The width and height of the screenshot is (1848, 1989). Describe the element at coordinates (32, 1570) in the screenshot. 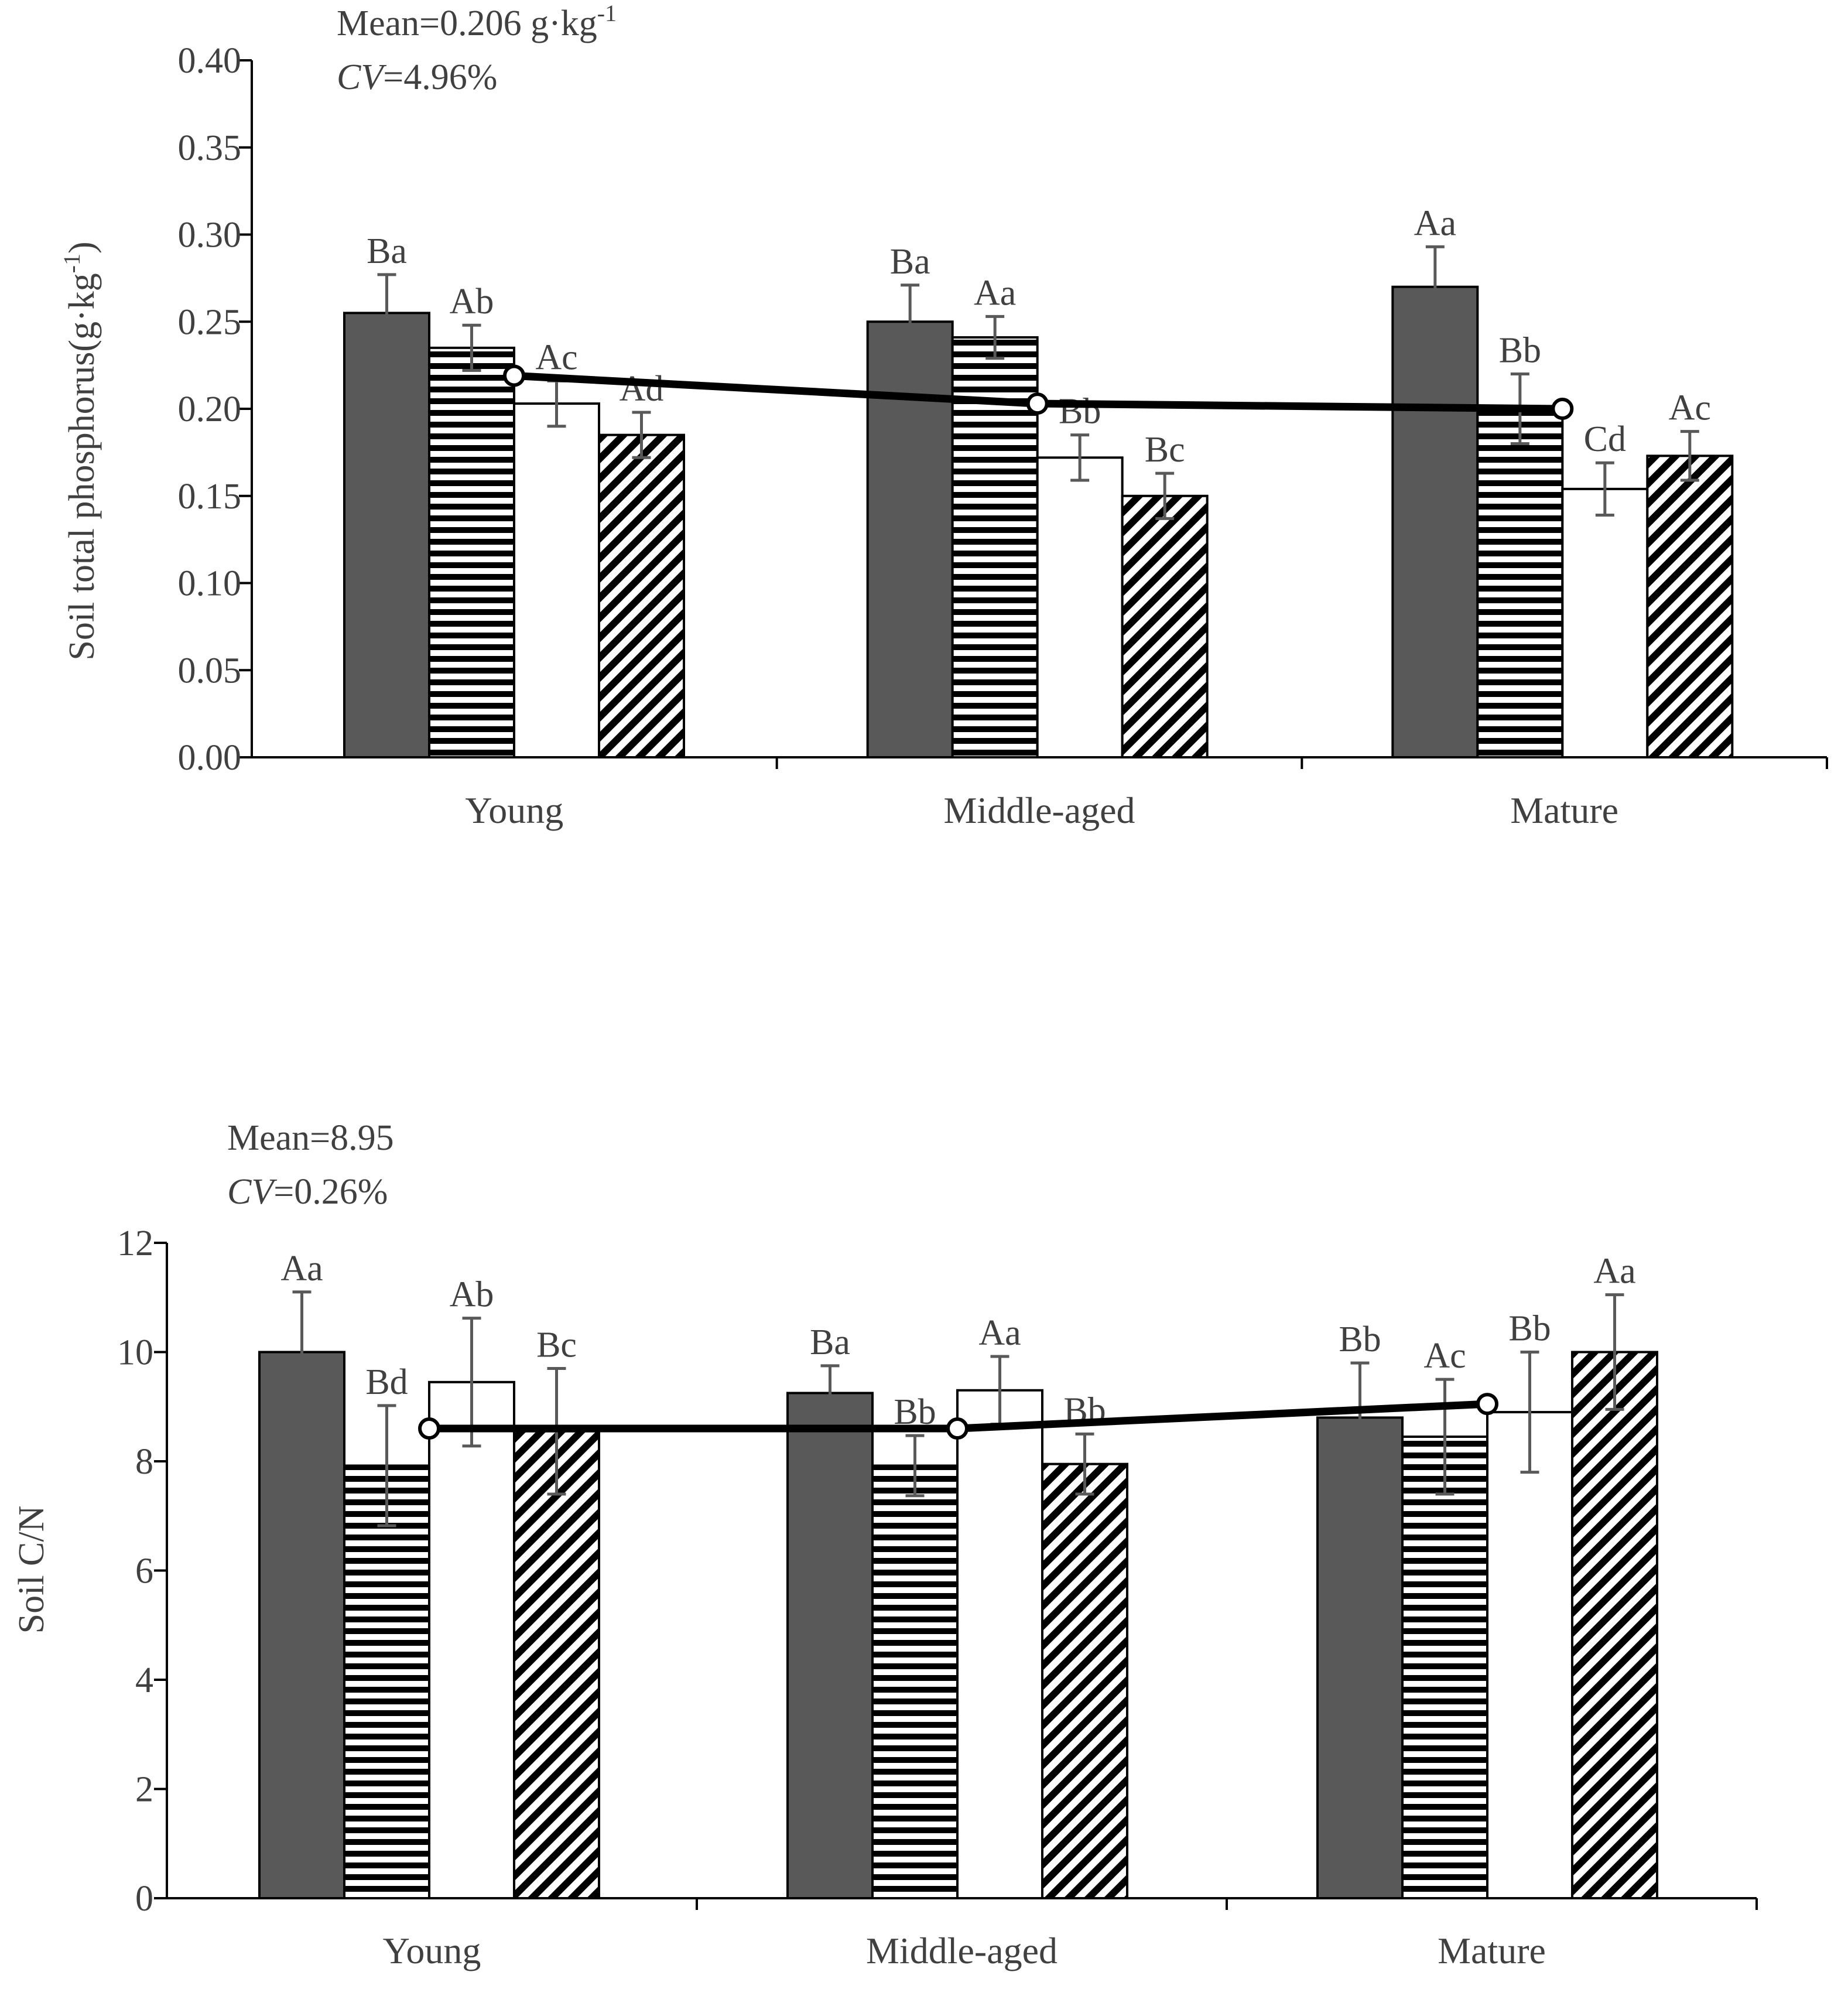

I see `chart2-y-axis-label: Soil C/N` at that location.